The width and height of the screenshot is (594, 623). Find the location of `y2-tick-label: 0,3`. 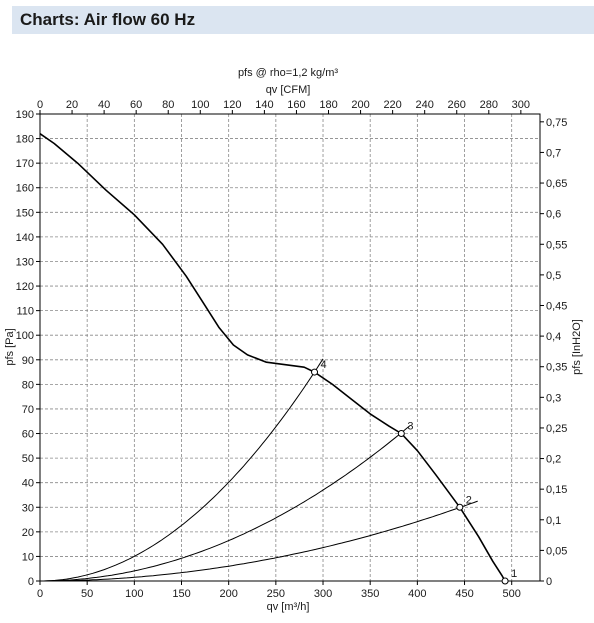

y2-tick-label: 0,3 is located at coordinates (553, 398).